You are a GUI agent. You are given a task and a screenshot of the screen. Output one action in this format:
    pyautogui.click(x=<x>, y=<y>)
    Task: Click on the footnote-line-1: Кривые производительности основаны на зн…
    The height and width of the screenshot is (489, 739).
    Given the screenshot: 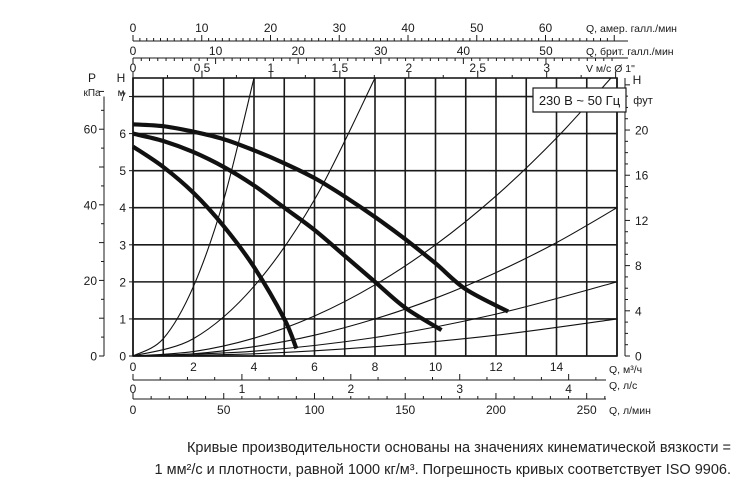 What is the action you would take?
    pyautogui.click(x=458, y=448)
    